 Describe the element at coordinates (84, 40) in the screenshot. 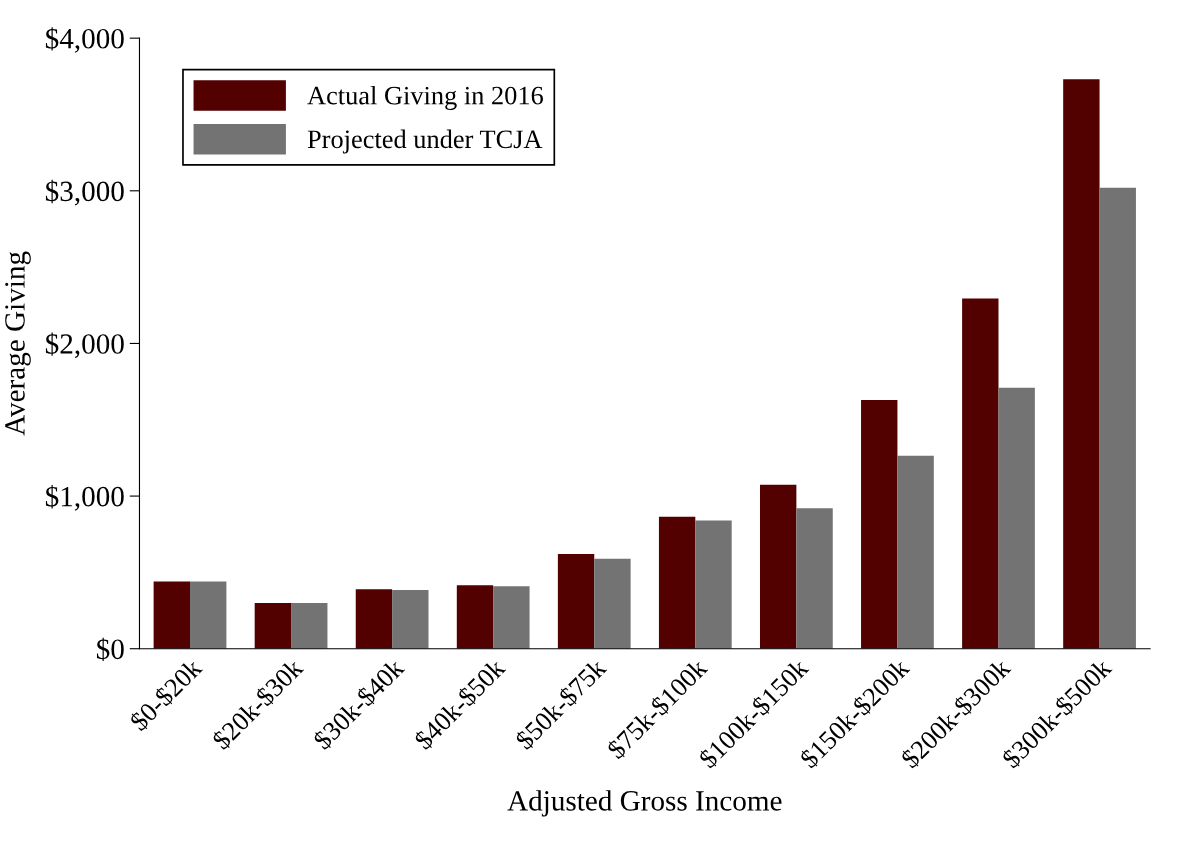

I see `y-tick-label: $4,000` at that location.